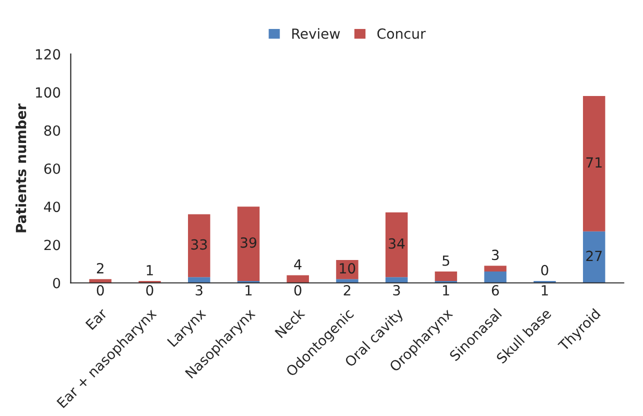  I want to click on y-tick-label: 100, so click(48, 92).